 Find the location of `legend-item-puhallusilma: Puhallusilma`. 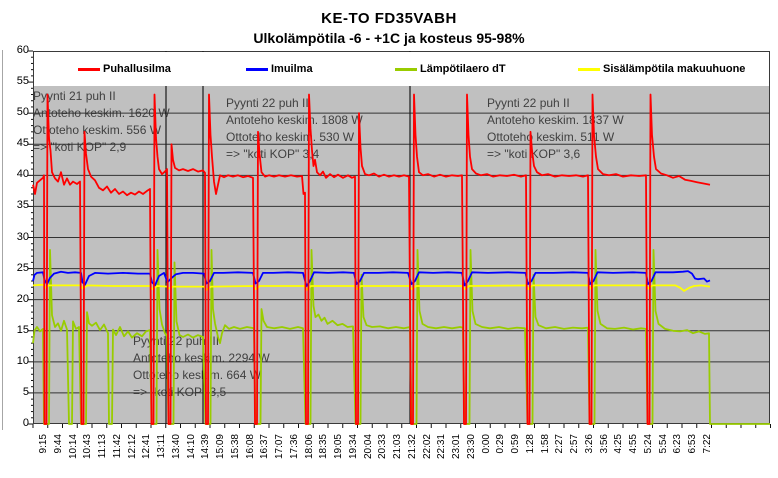

legend-item-puhallusilma: Puhallusilma is located at coordinates (124, 69).